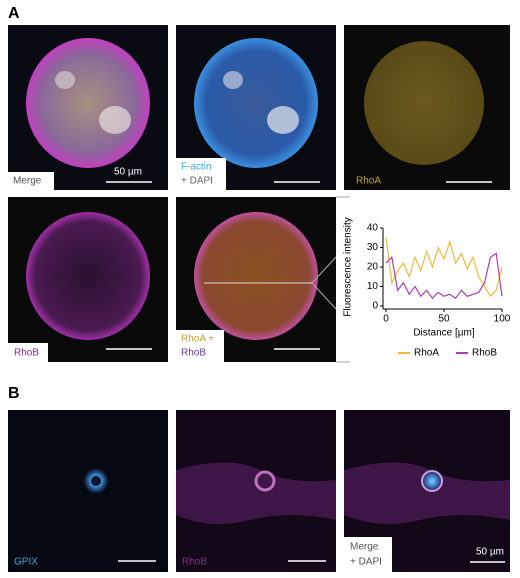 This screenshot has width=520, height=578. Describe the element at coordinates (196, 167) in the screenshot. I see `label: F-actin` at that location.